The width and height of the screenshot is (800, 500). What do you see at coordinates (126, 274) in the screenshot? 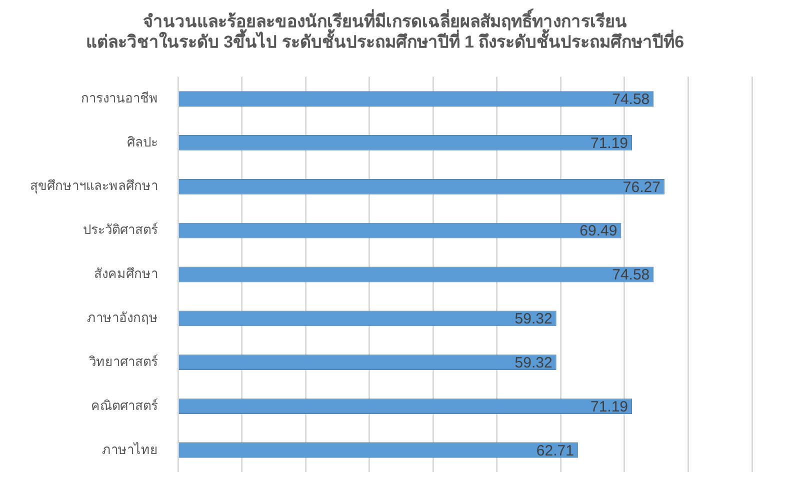
I see `y-tick-label: สังคมศึกษา` at bounding box center [126, 274].